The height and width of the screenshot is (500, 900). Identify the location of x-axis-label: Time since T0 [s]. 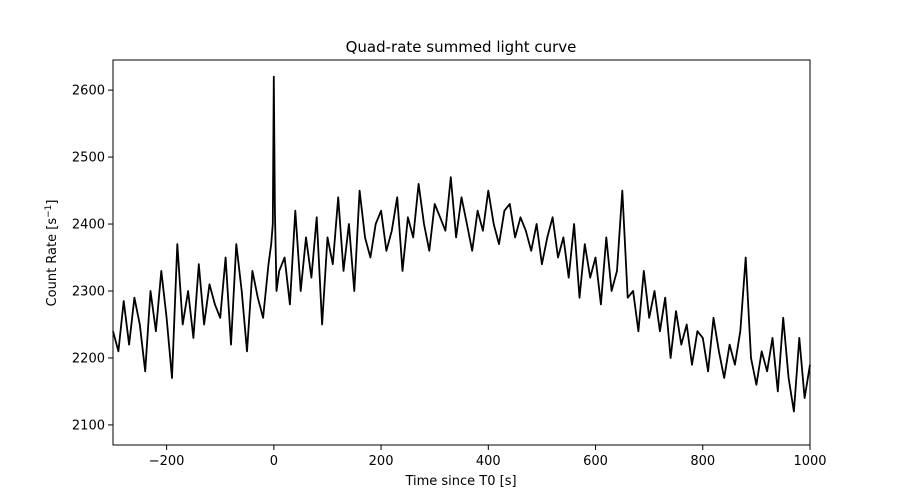
(460, 481).